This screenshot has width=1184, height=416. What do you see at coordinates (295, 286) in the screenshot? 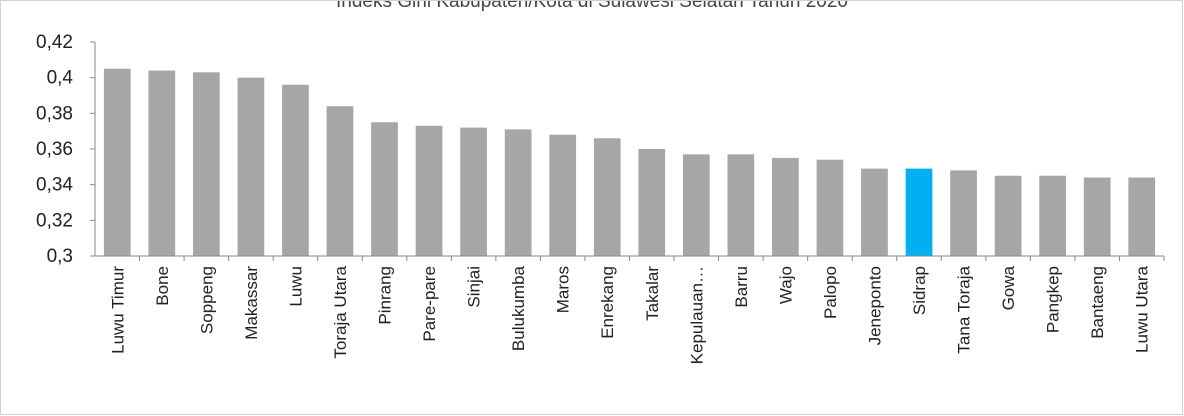
I see `x-tick-label: Luwu` at bounding box center [295, 286].